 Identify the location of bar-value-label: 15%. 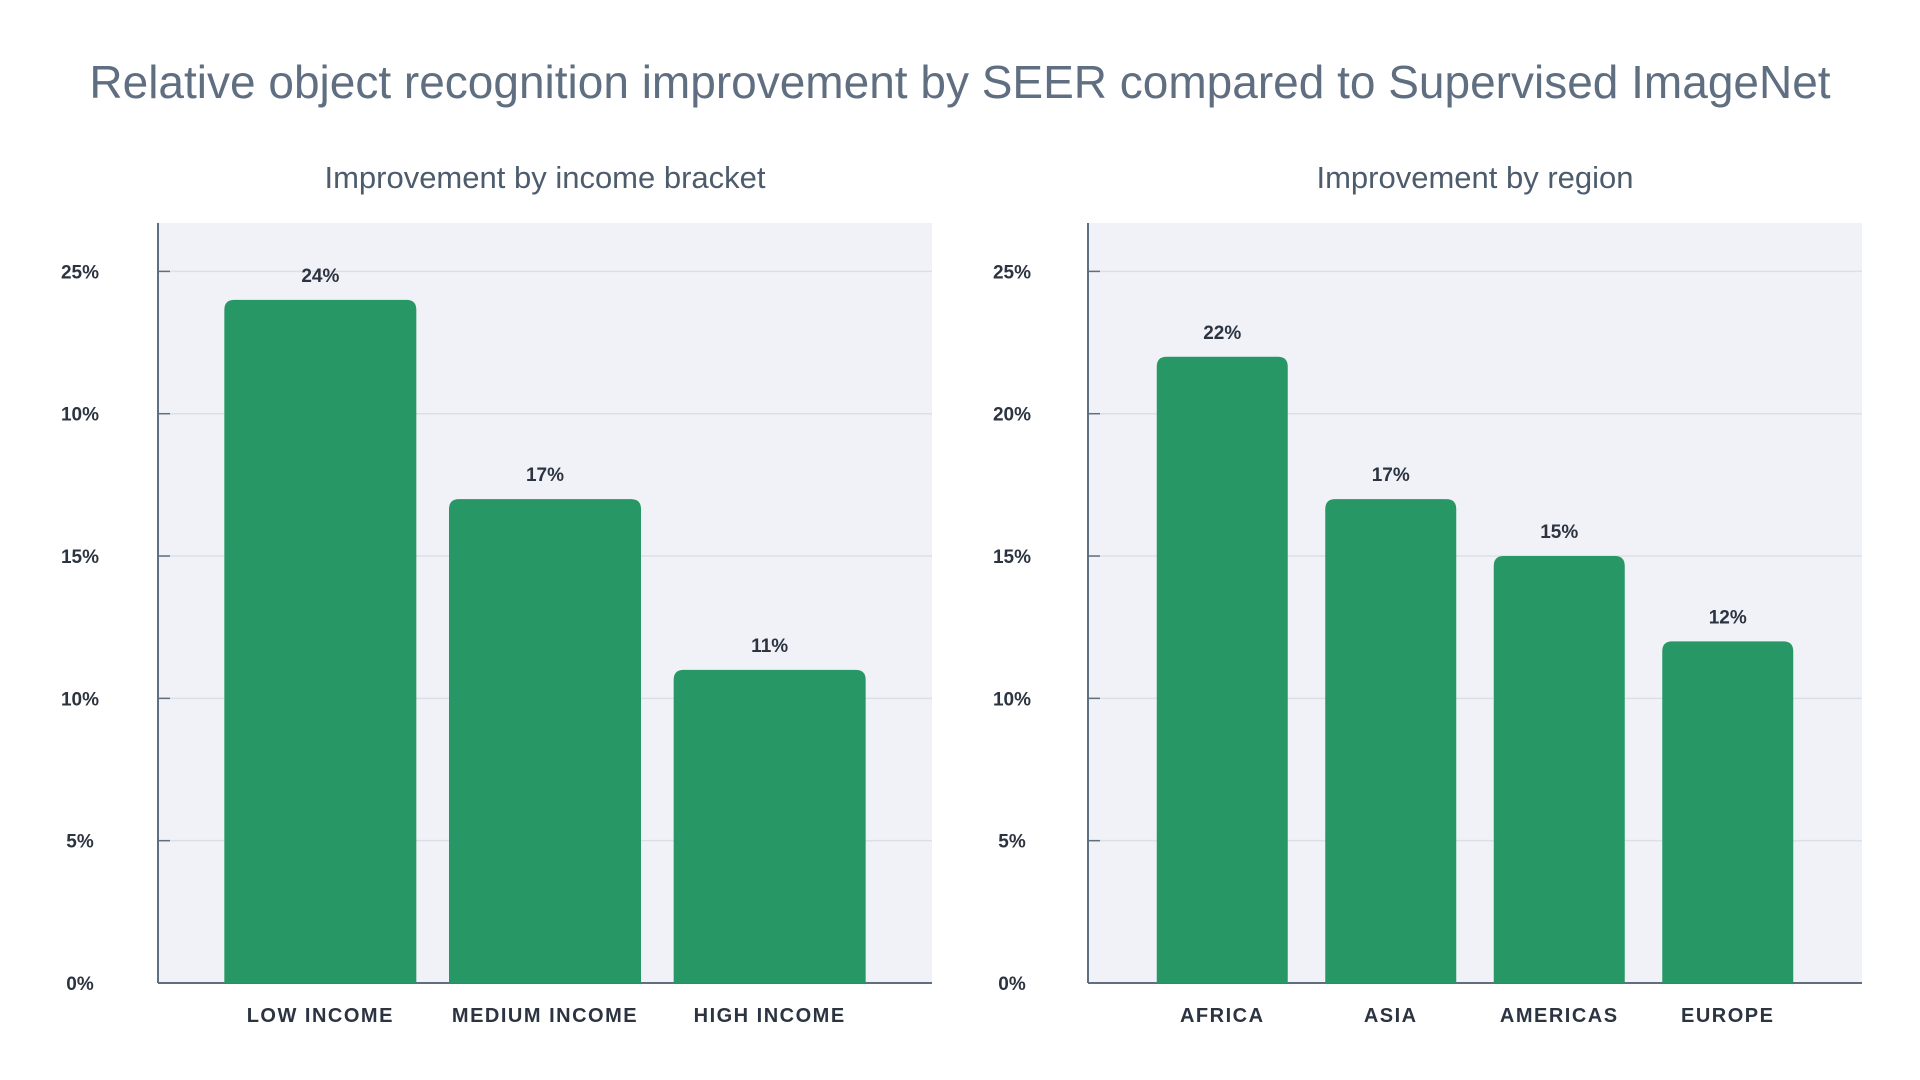
(1559, 532).